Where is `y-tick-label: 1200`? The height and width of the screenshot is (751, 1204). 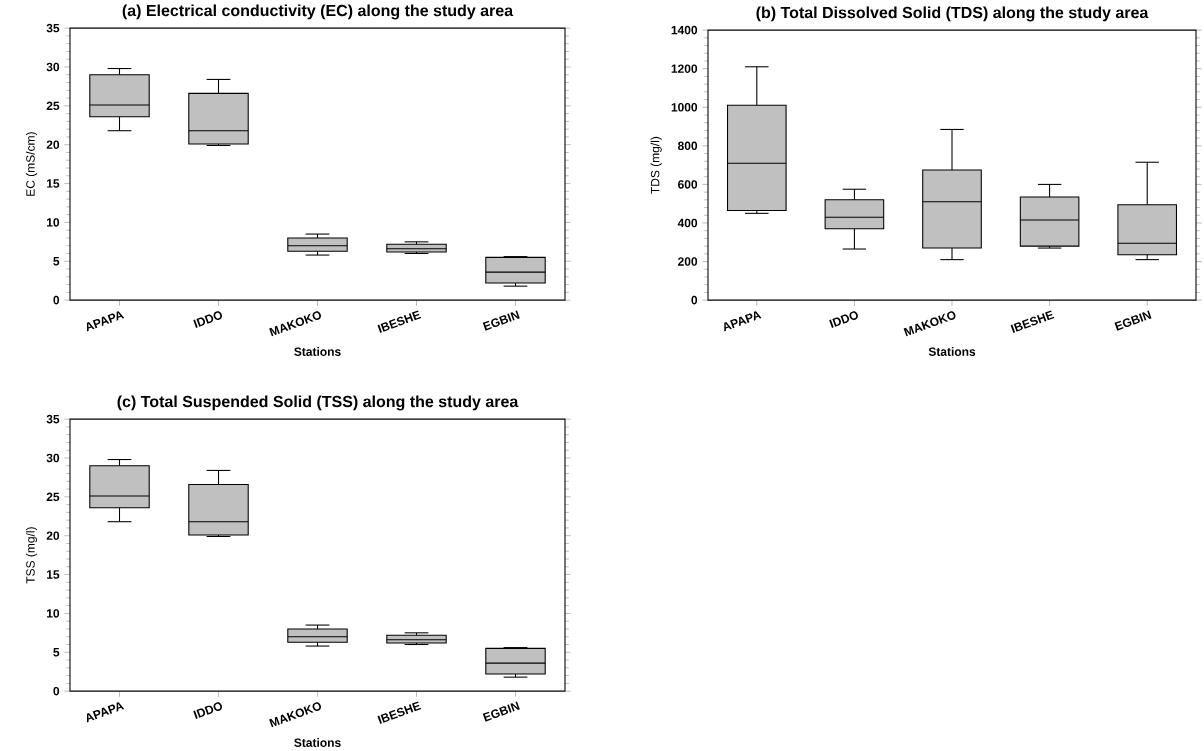
y-tick-label: 1200 is located at coordinates (684, 68).